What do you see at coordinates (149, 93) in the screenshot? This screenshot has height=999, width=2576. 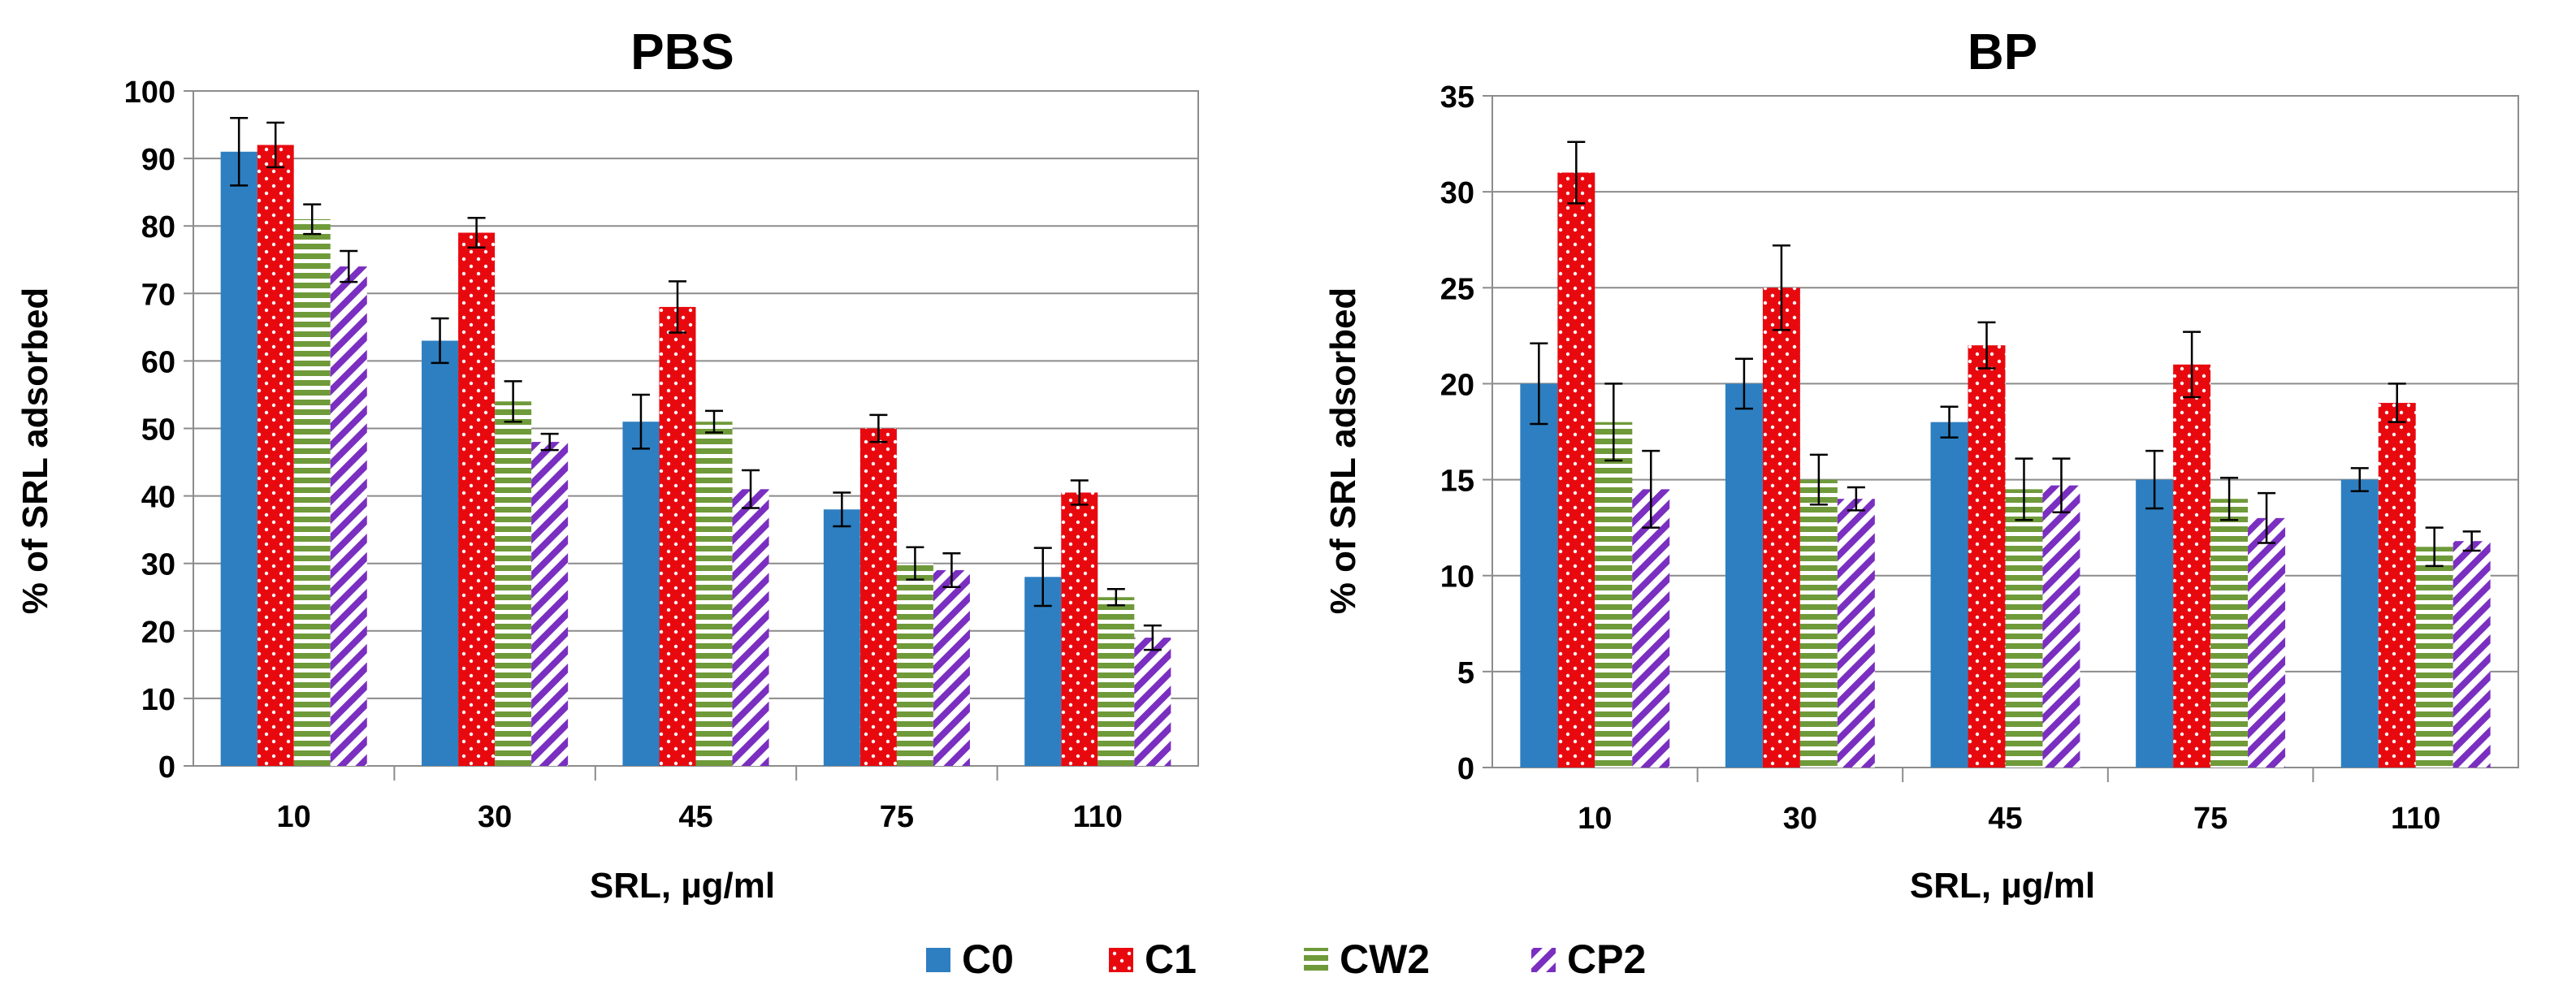 I see `y-tick-label: 100` at bounding box center [149, 93].